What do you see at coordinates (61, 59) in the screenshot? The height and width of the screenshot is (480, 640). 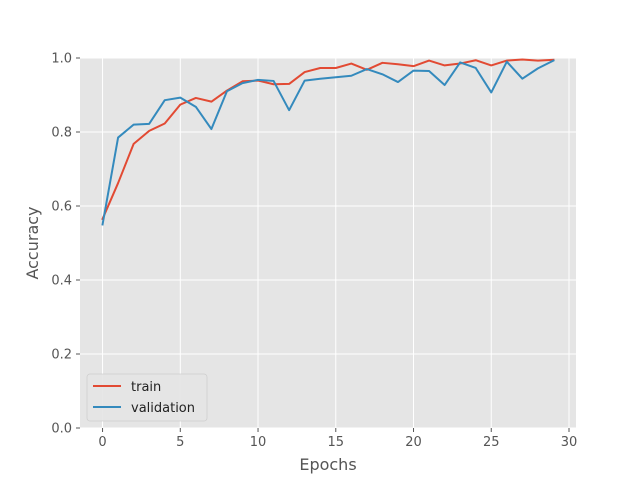 I see `y-tick-label: 1.0` at bounding box center [61, 59].